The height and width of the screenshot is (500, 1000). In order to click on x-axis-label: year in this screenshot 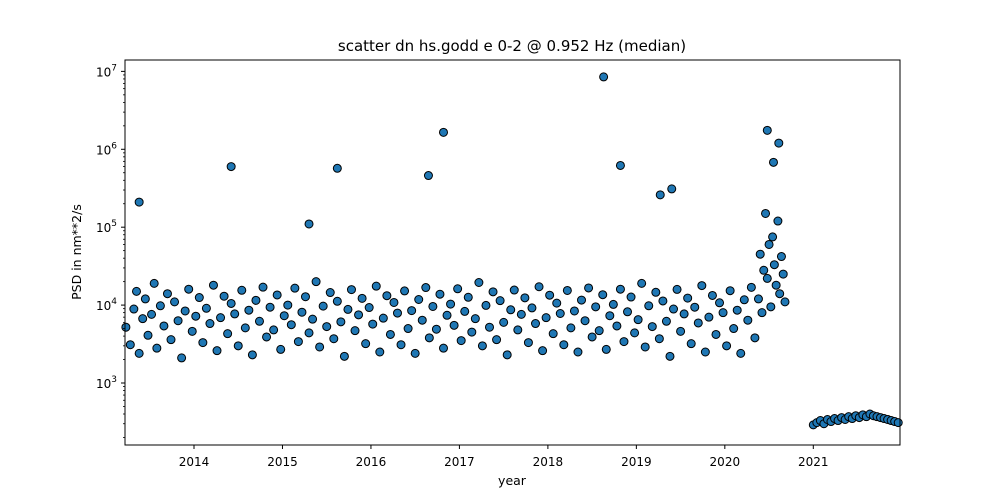, I will do `click(512, 480)`.